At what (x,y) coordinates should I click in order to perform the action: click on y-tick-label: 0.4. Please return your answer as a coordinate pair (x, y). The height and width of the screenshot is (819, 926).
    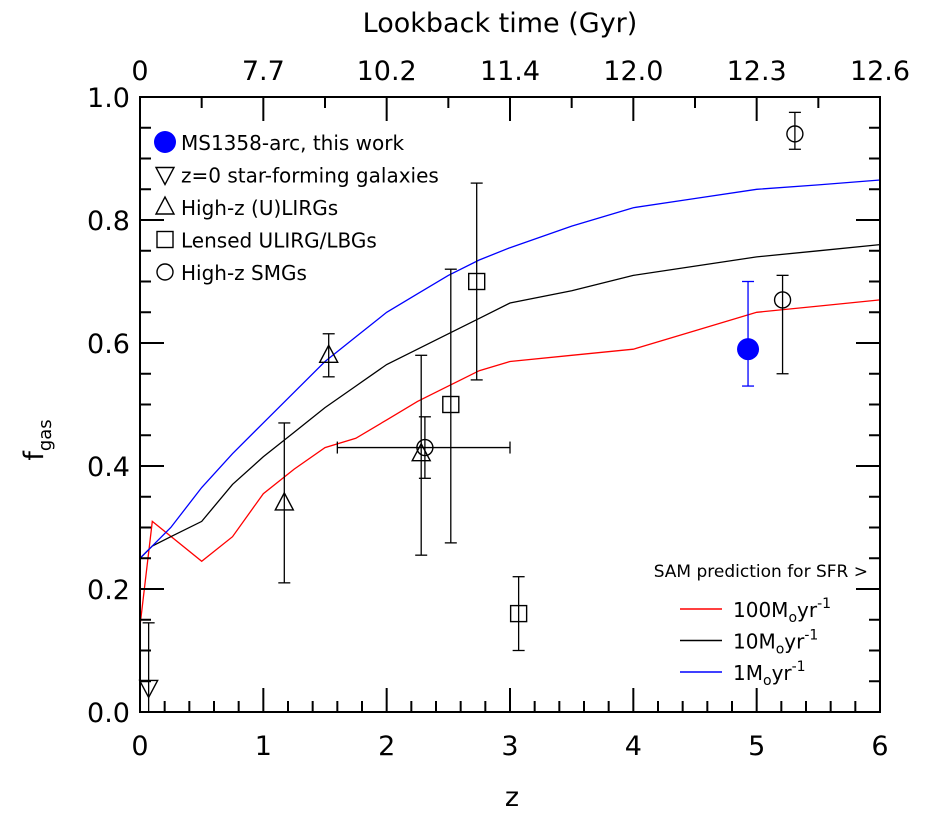
    Looking at the image, I should click on (108, 467).